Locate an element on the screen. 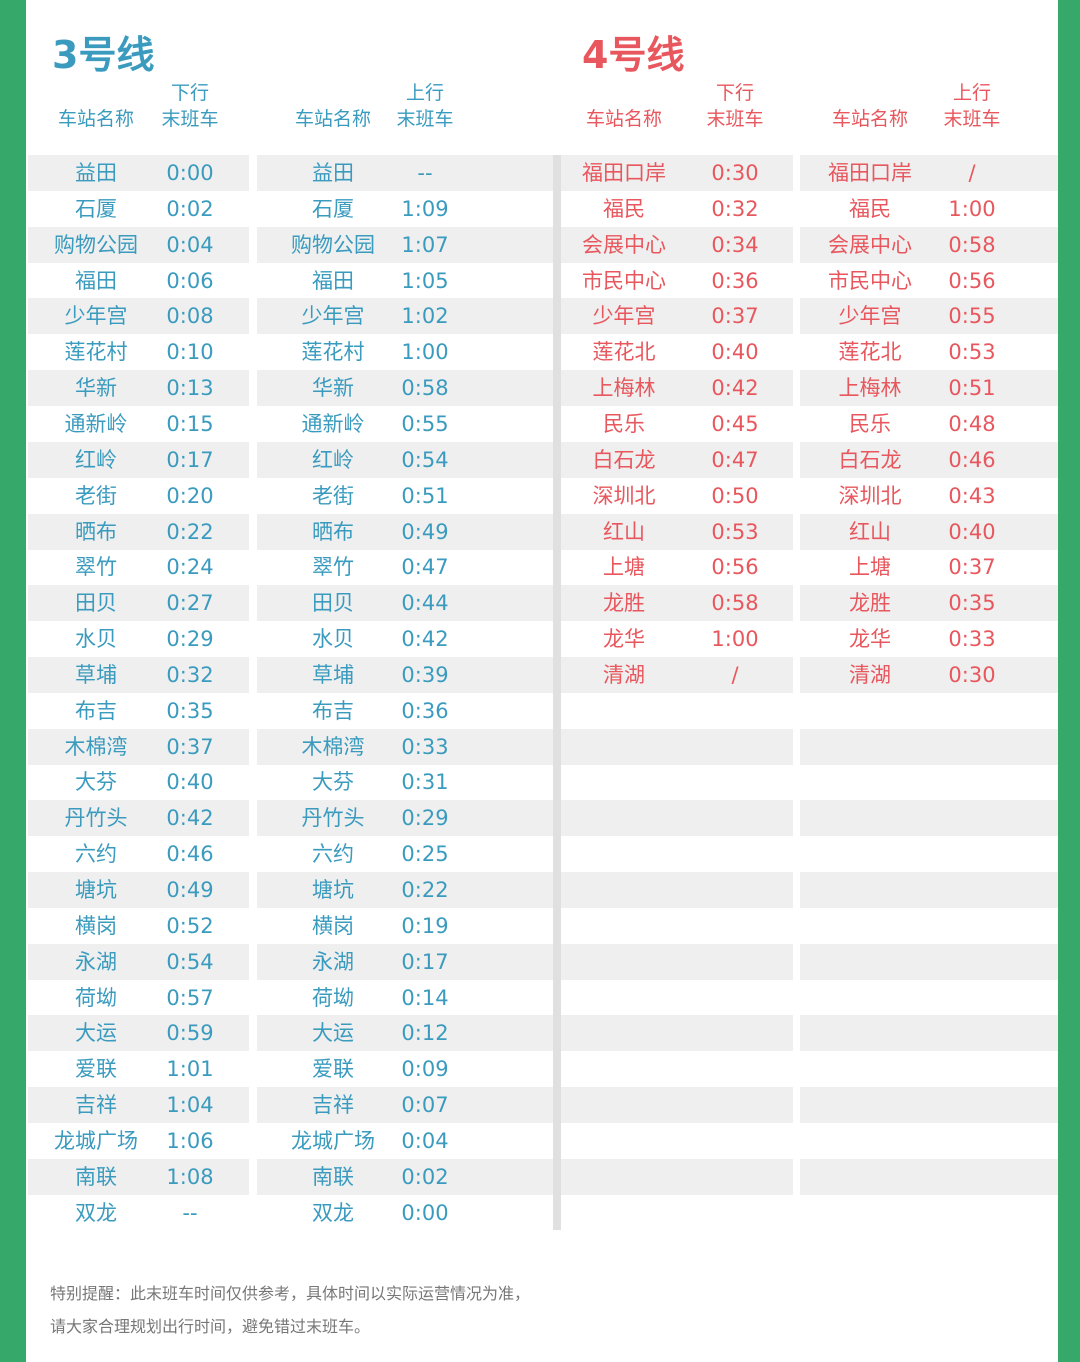 The image size is (1080, 1362). line3-down-last-train-time: 0:00 is located at coordinates (190, 173).